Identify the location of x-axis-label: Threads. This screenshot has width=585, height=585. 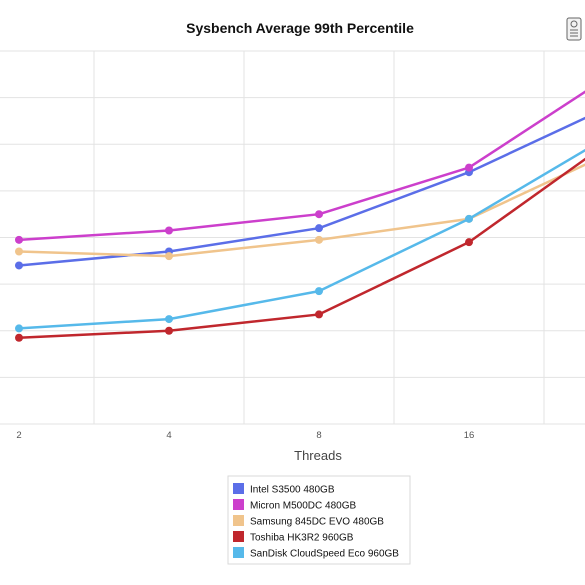
(318, 455).